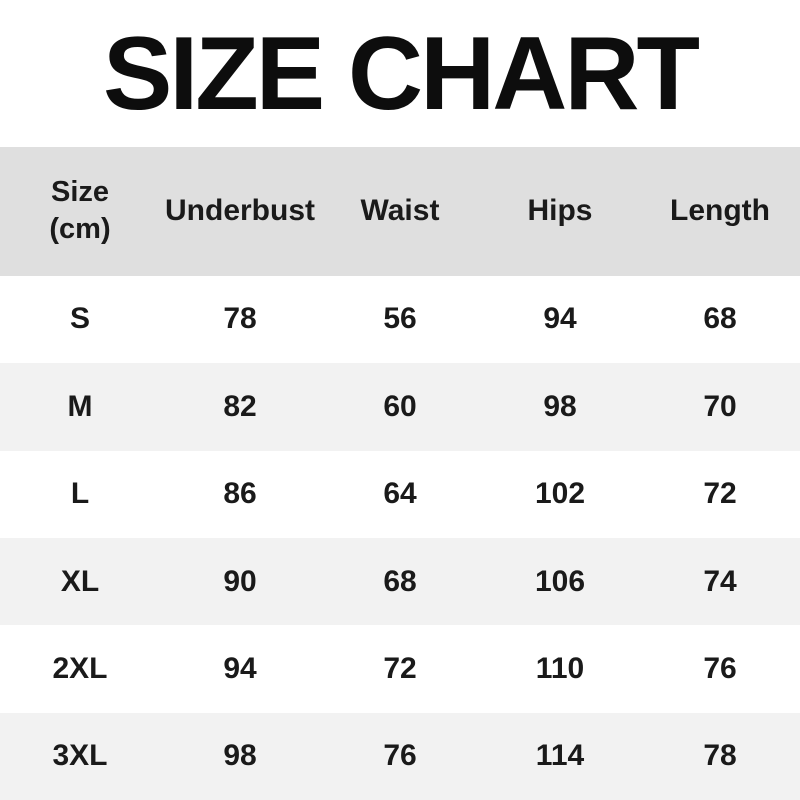  I want to click on underbust-cell: 94, so click(240, 668).